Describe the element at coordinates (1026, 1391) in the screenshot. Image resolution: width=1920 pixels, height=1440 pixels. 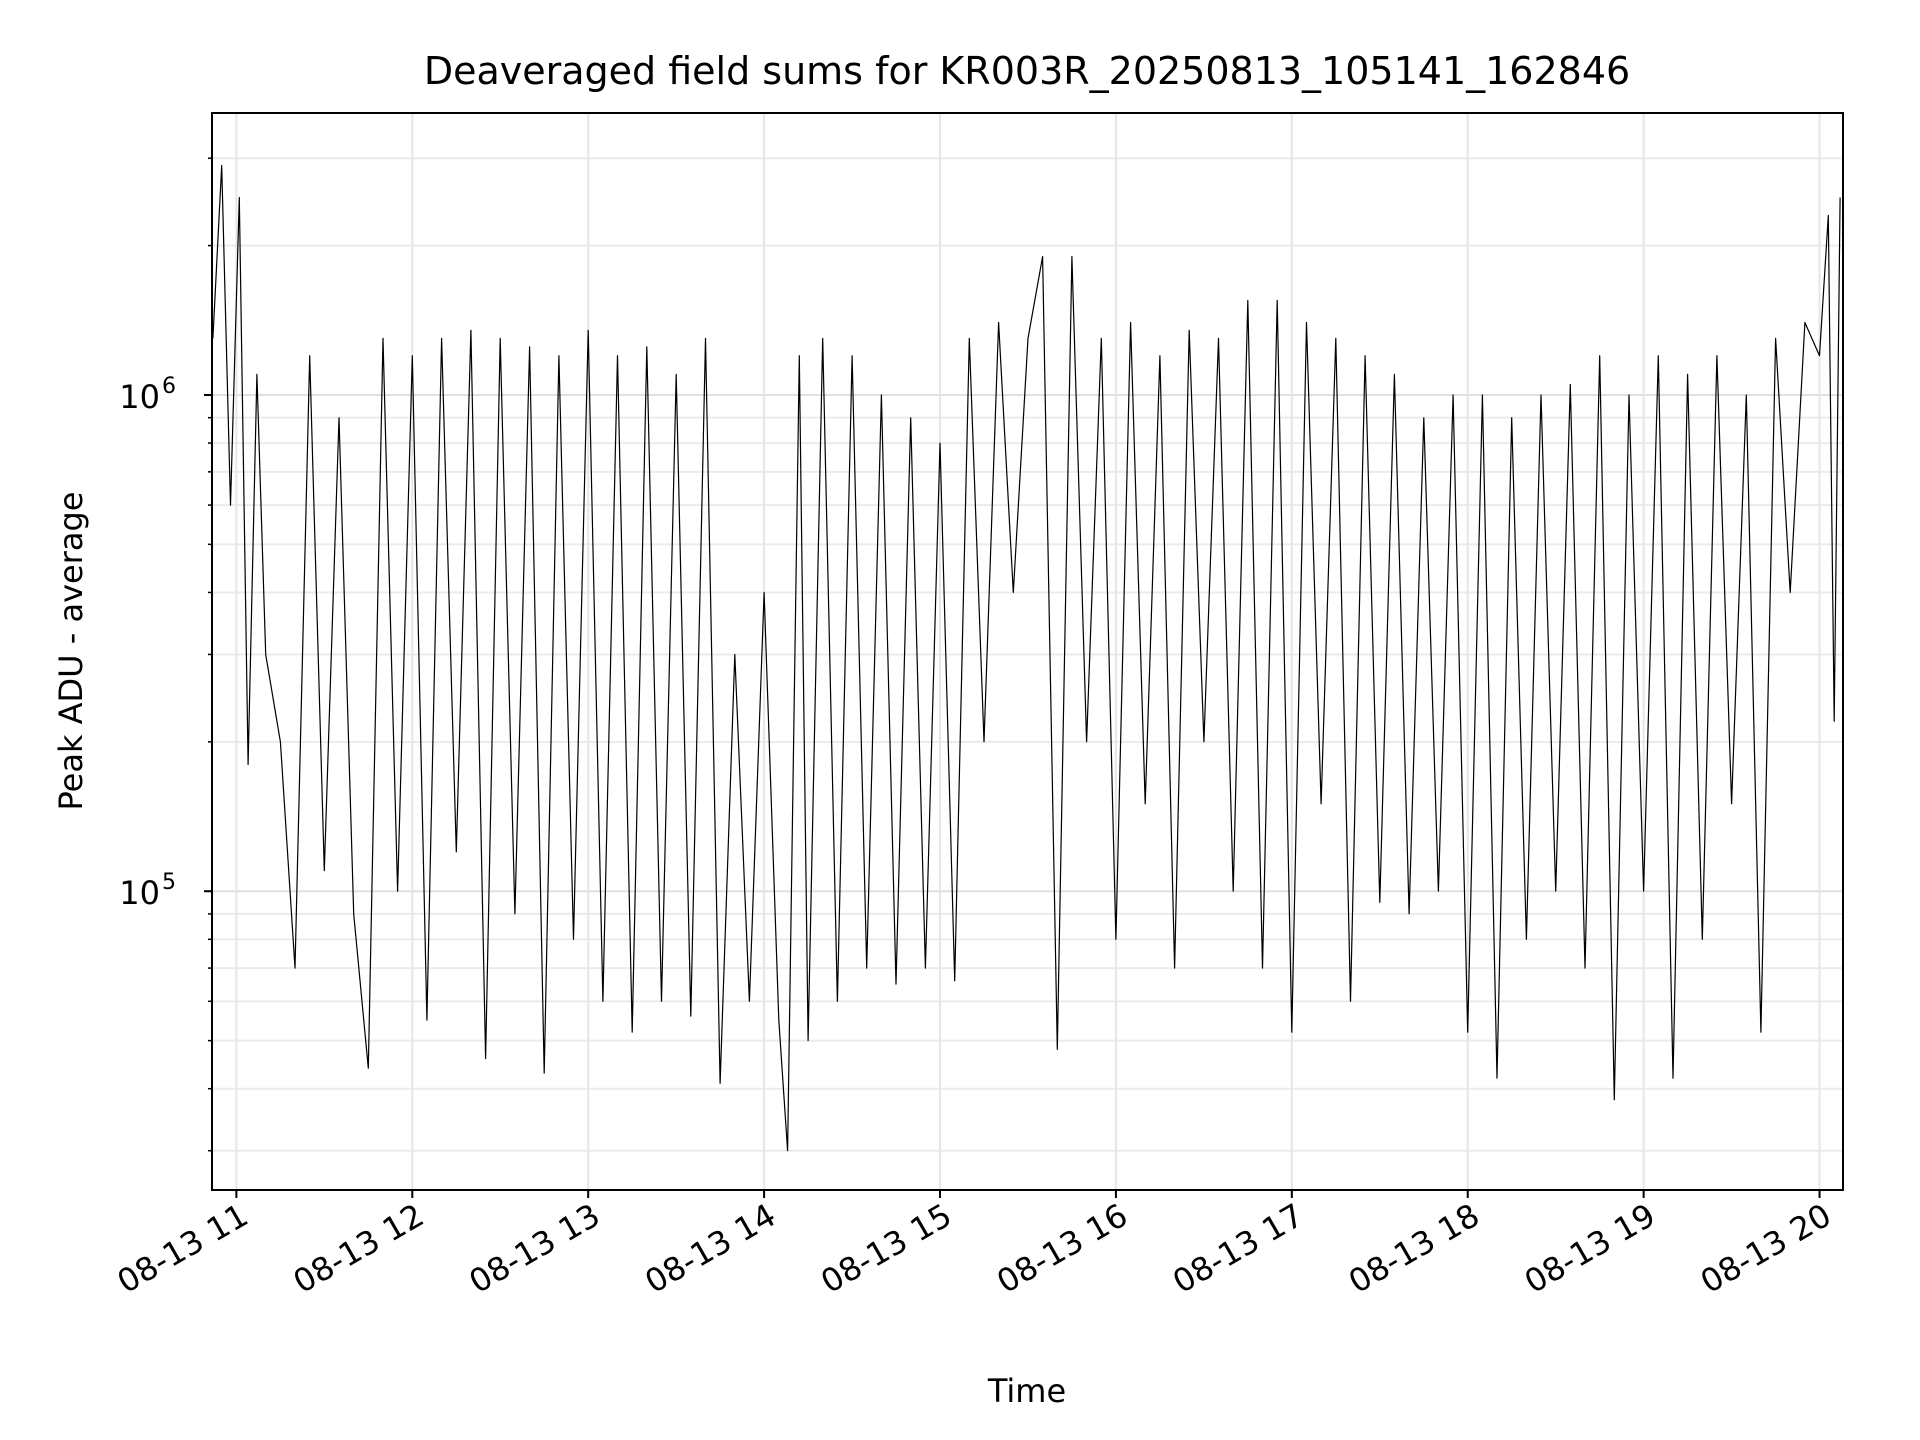
I see `x-axis-label: Time` at that location.